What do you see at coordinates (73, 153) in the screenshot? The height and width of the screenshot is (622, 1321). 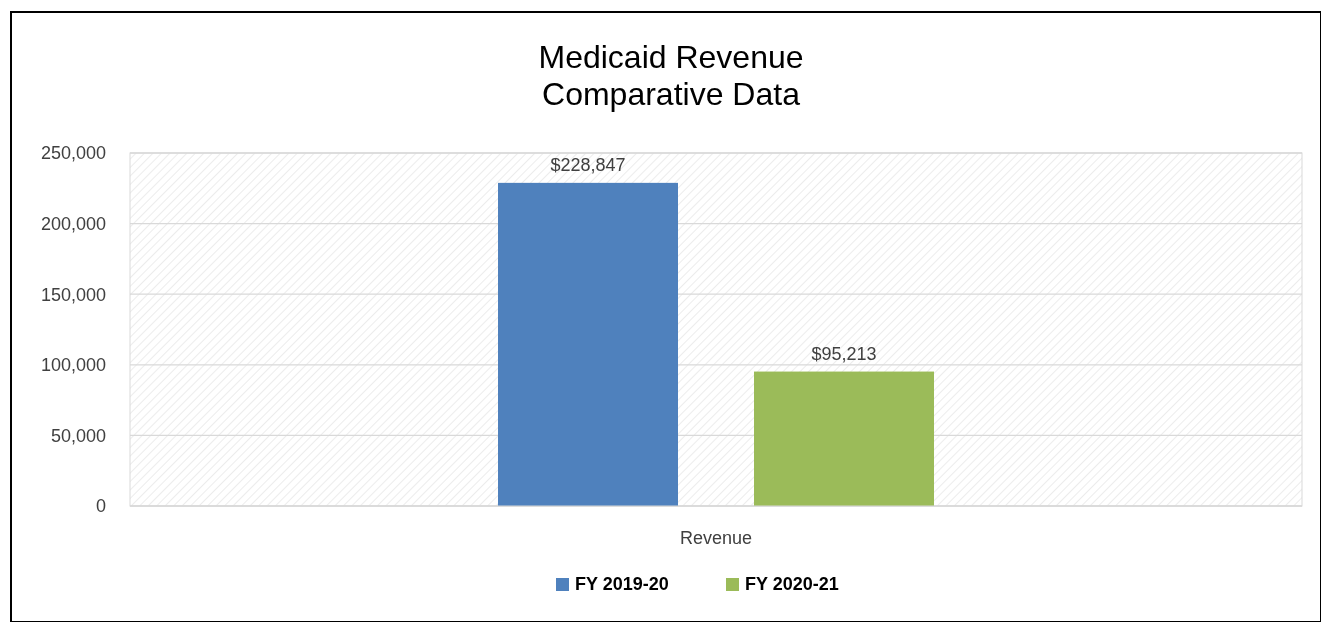 I see `y-tick-label: 250,000` at bounding box center [73, 153].